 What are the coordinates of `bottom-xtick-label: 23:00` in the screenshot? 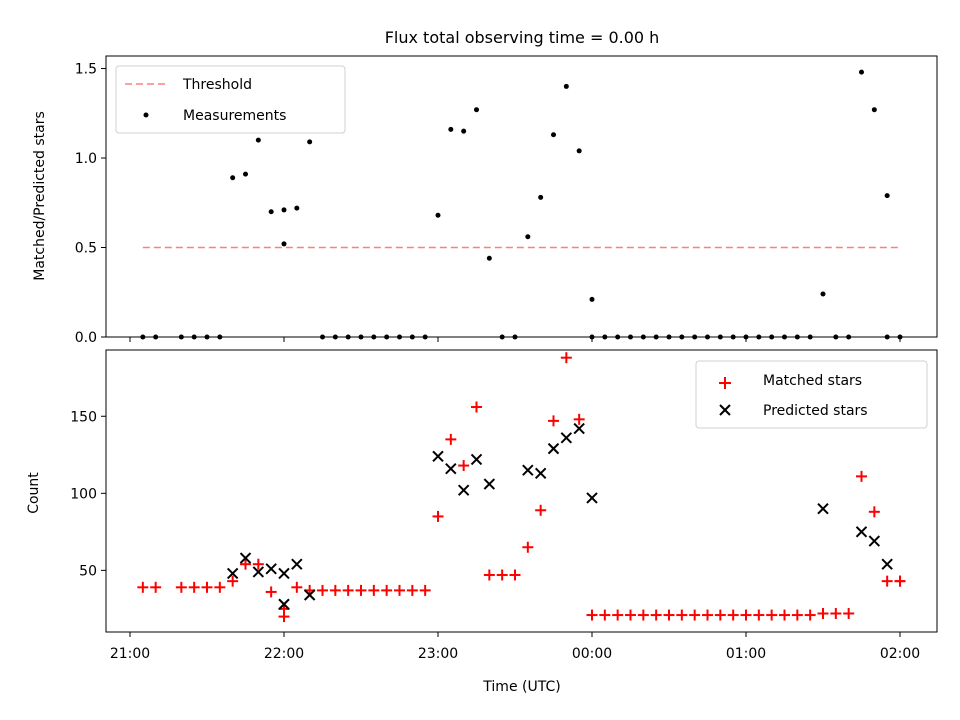 It's located at (438, 654).